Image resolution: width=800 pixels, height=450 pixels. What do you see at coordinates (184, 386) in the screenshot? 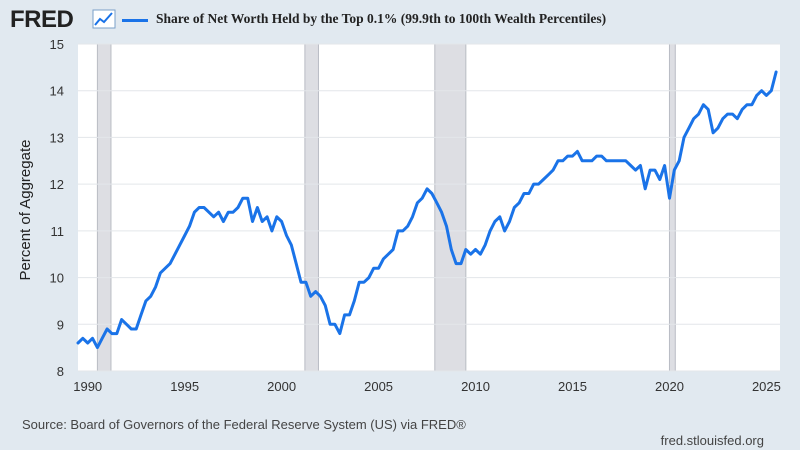
I see `x-tick-label: 1995` at bounding box center [184, 386].